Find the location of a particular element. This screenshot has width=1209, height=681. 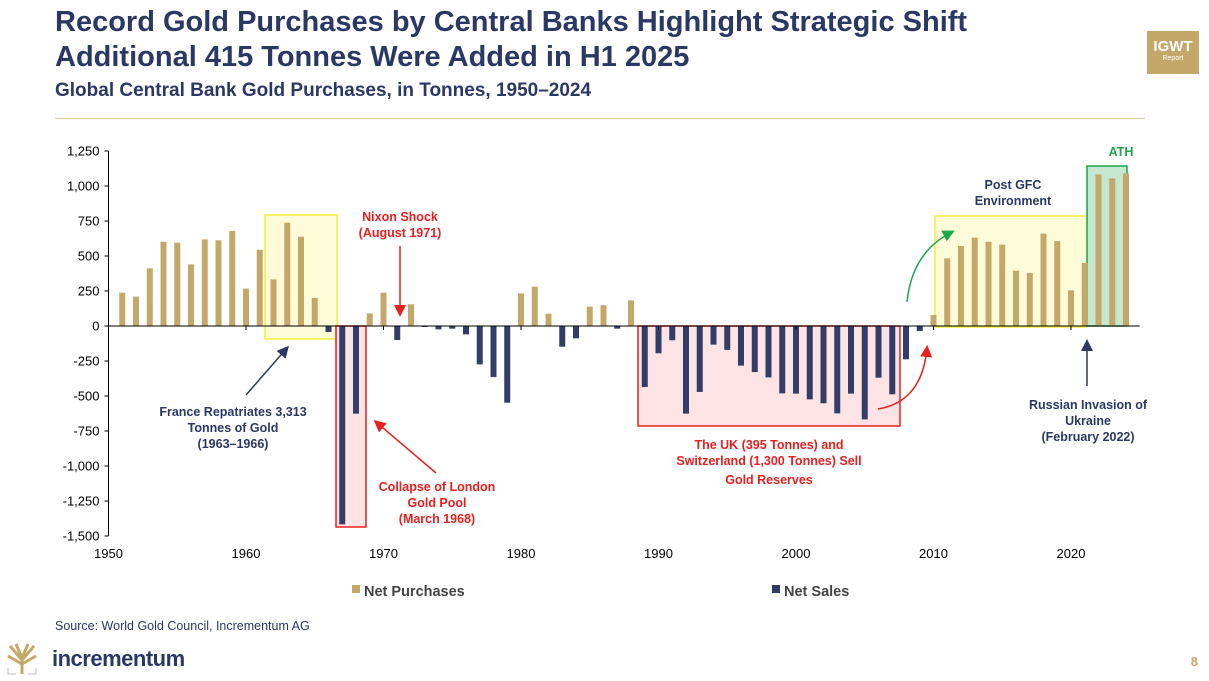

y-tick-label: -1,500 is located at coordinates (81, 536).